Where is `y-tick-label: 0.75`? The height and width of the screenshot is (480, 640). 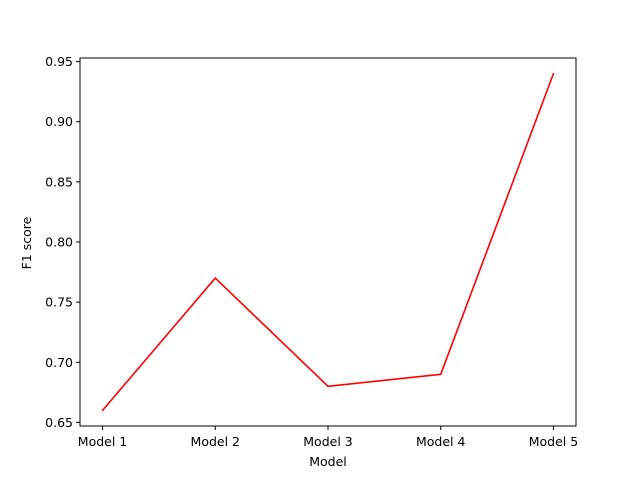 y-tick-label: 0.75 is located at coordinates (59, 302).